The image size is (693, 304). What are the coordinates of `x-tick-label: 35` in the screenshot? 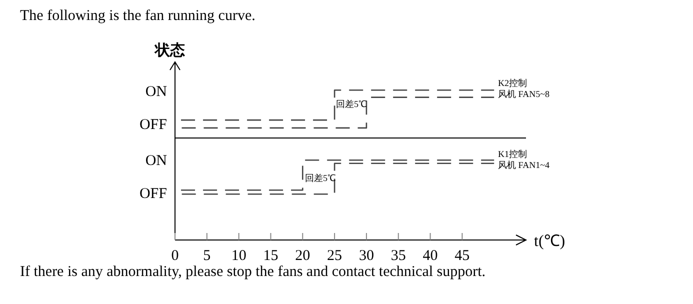 It's located at (398, 256).